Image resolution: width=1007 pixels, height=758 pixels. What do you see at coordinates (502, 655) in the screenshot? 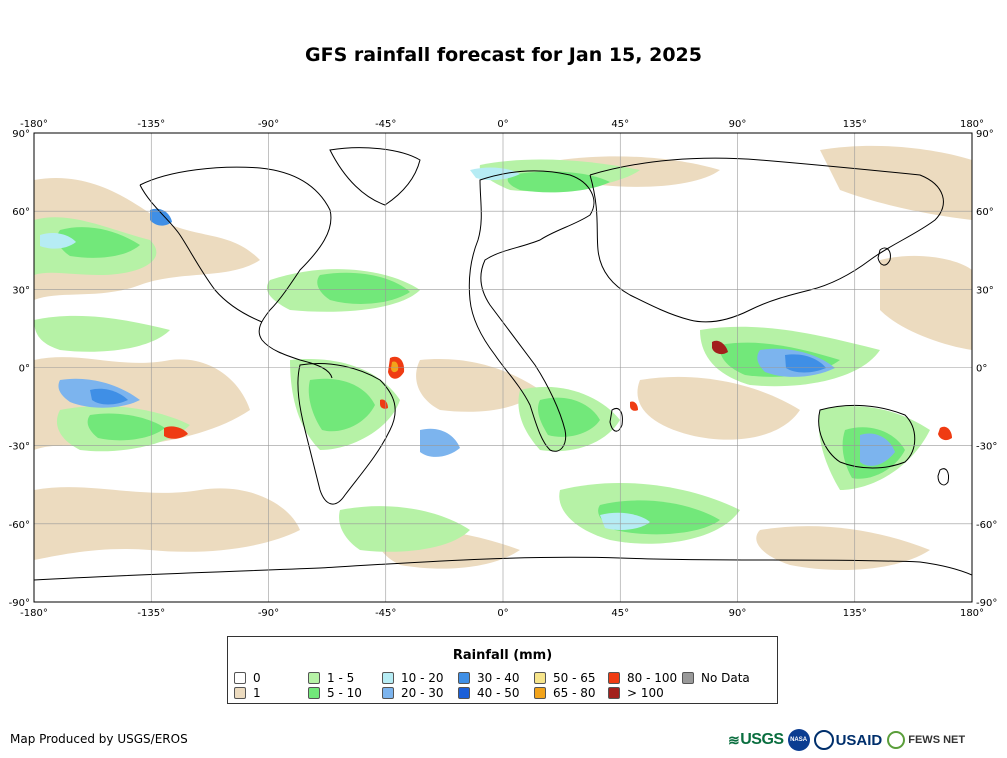
I see `legend-title: Rainfall (mm)` at bounding box center [502, 655].